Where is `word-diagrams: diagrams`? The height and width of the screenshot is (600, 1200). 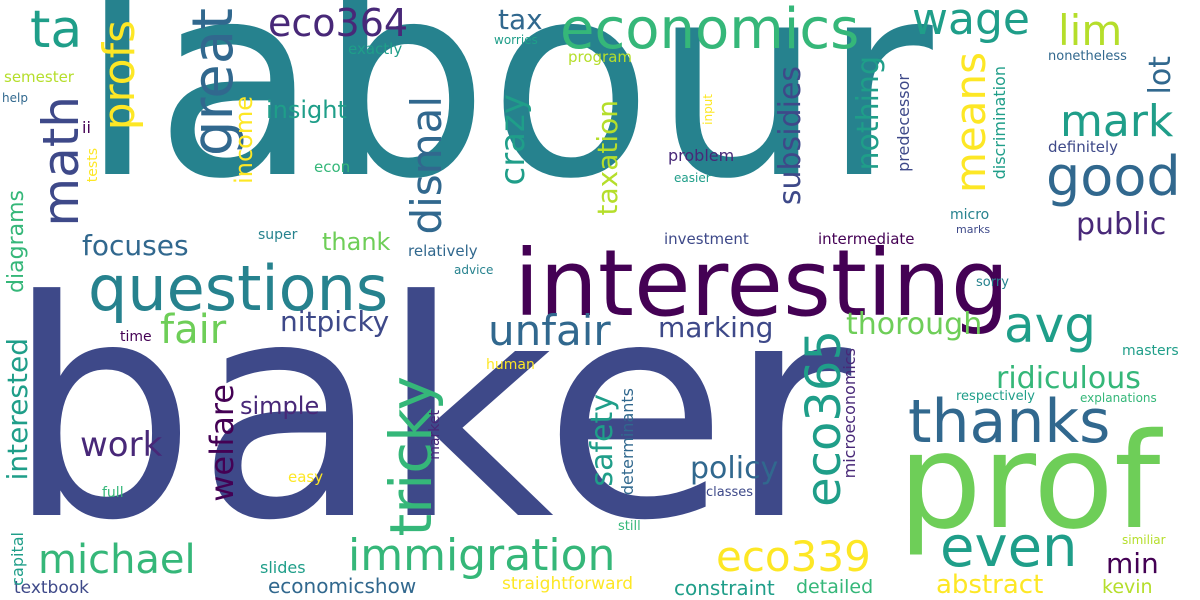 word-diagrams: diagrams is located at coordinates (16, 241).